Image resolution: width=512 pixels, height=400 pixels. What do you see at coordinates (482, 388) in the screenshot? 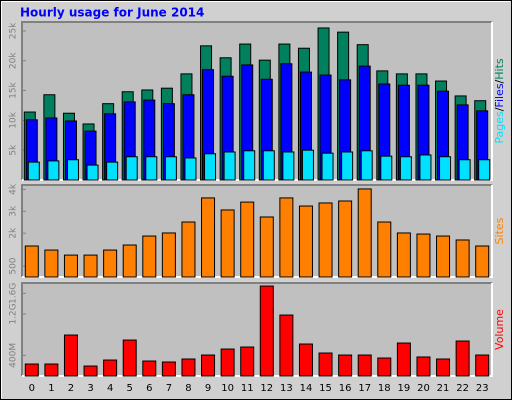
I see `x-tick-label: 23` at bounding box center [482, 388].